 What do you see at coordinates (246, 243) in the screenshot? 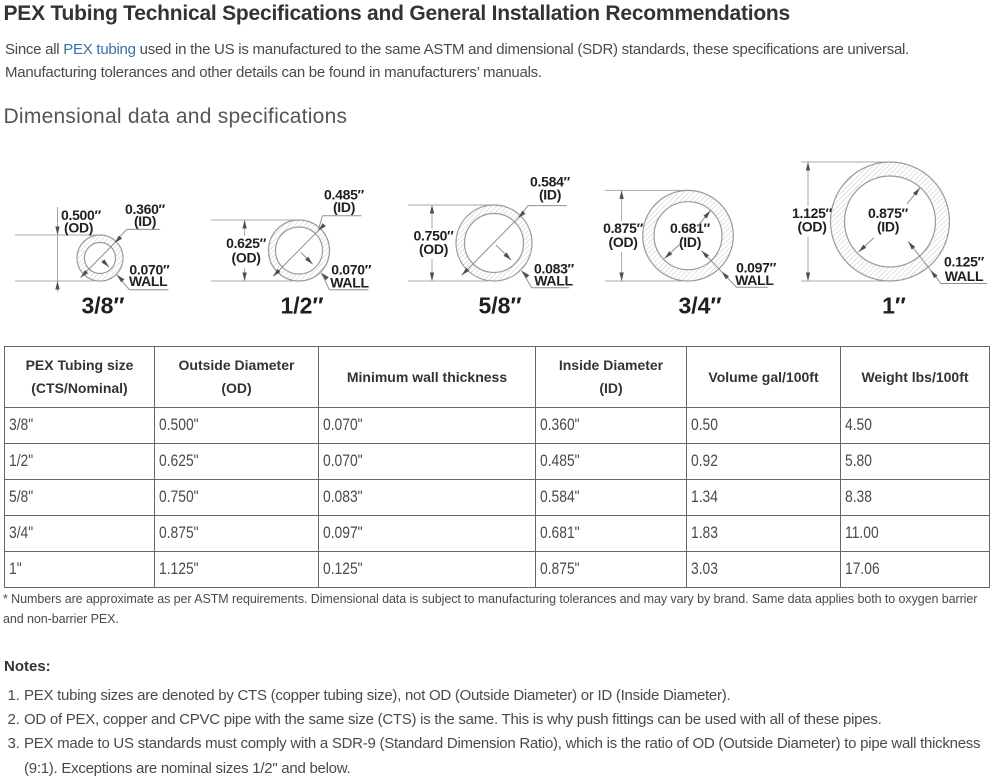
I see `svg-text: 0.625″` at bounding box center [246, 243].